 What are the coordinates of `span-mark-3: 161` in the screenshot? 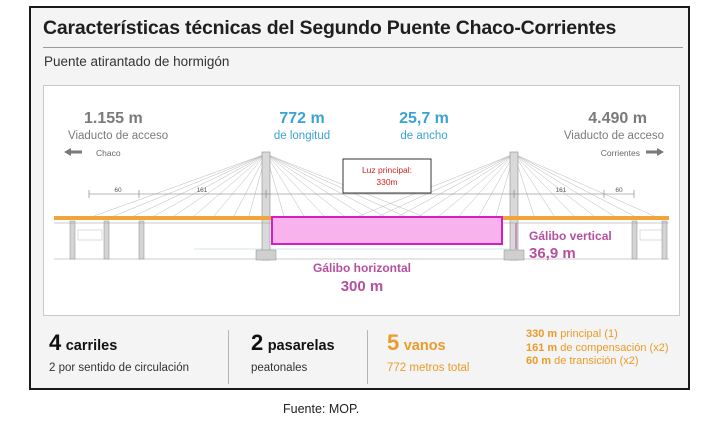 It's located at (561, 190).